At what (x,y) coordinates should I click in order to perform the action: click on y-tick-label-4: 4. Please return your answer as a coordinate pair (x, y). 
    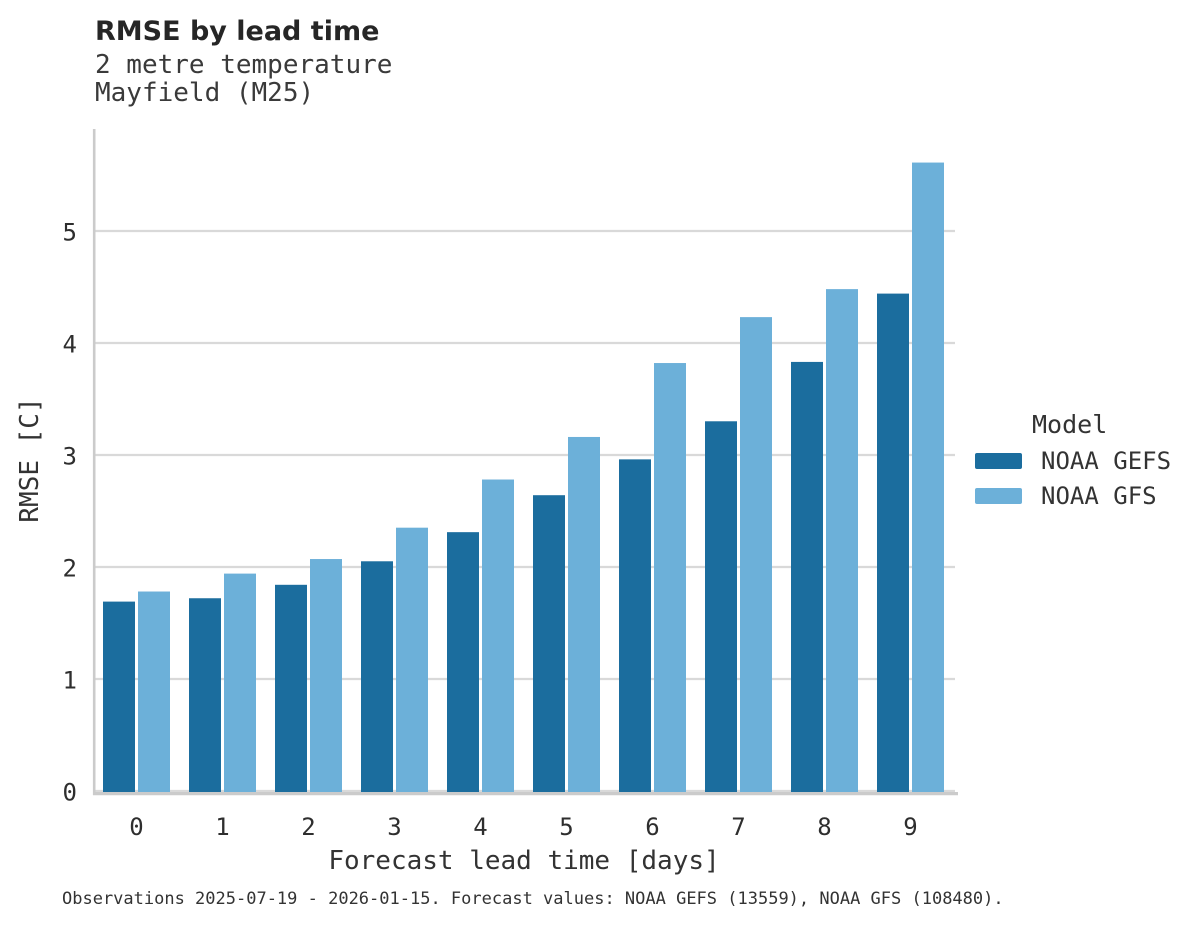
    Looking at the image, I should click on (70, 345).